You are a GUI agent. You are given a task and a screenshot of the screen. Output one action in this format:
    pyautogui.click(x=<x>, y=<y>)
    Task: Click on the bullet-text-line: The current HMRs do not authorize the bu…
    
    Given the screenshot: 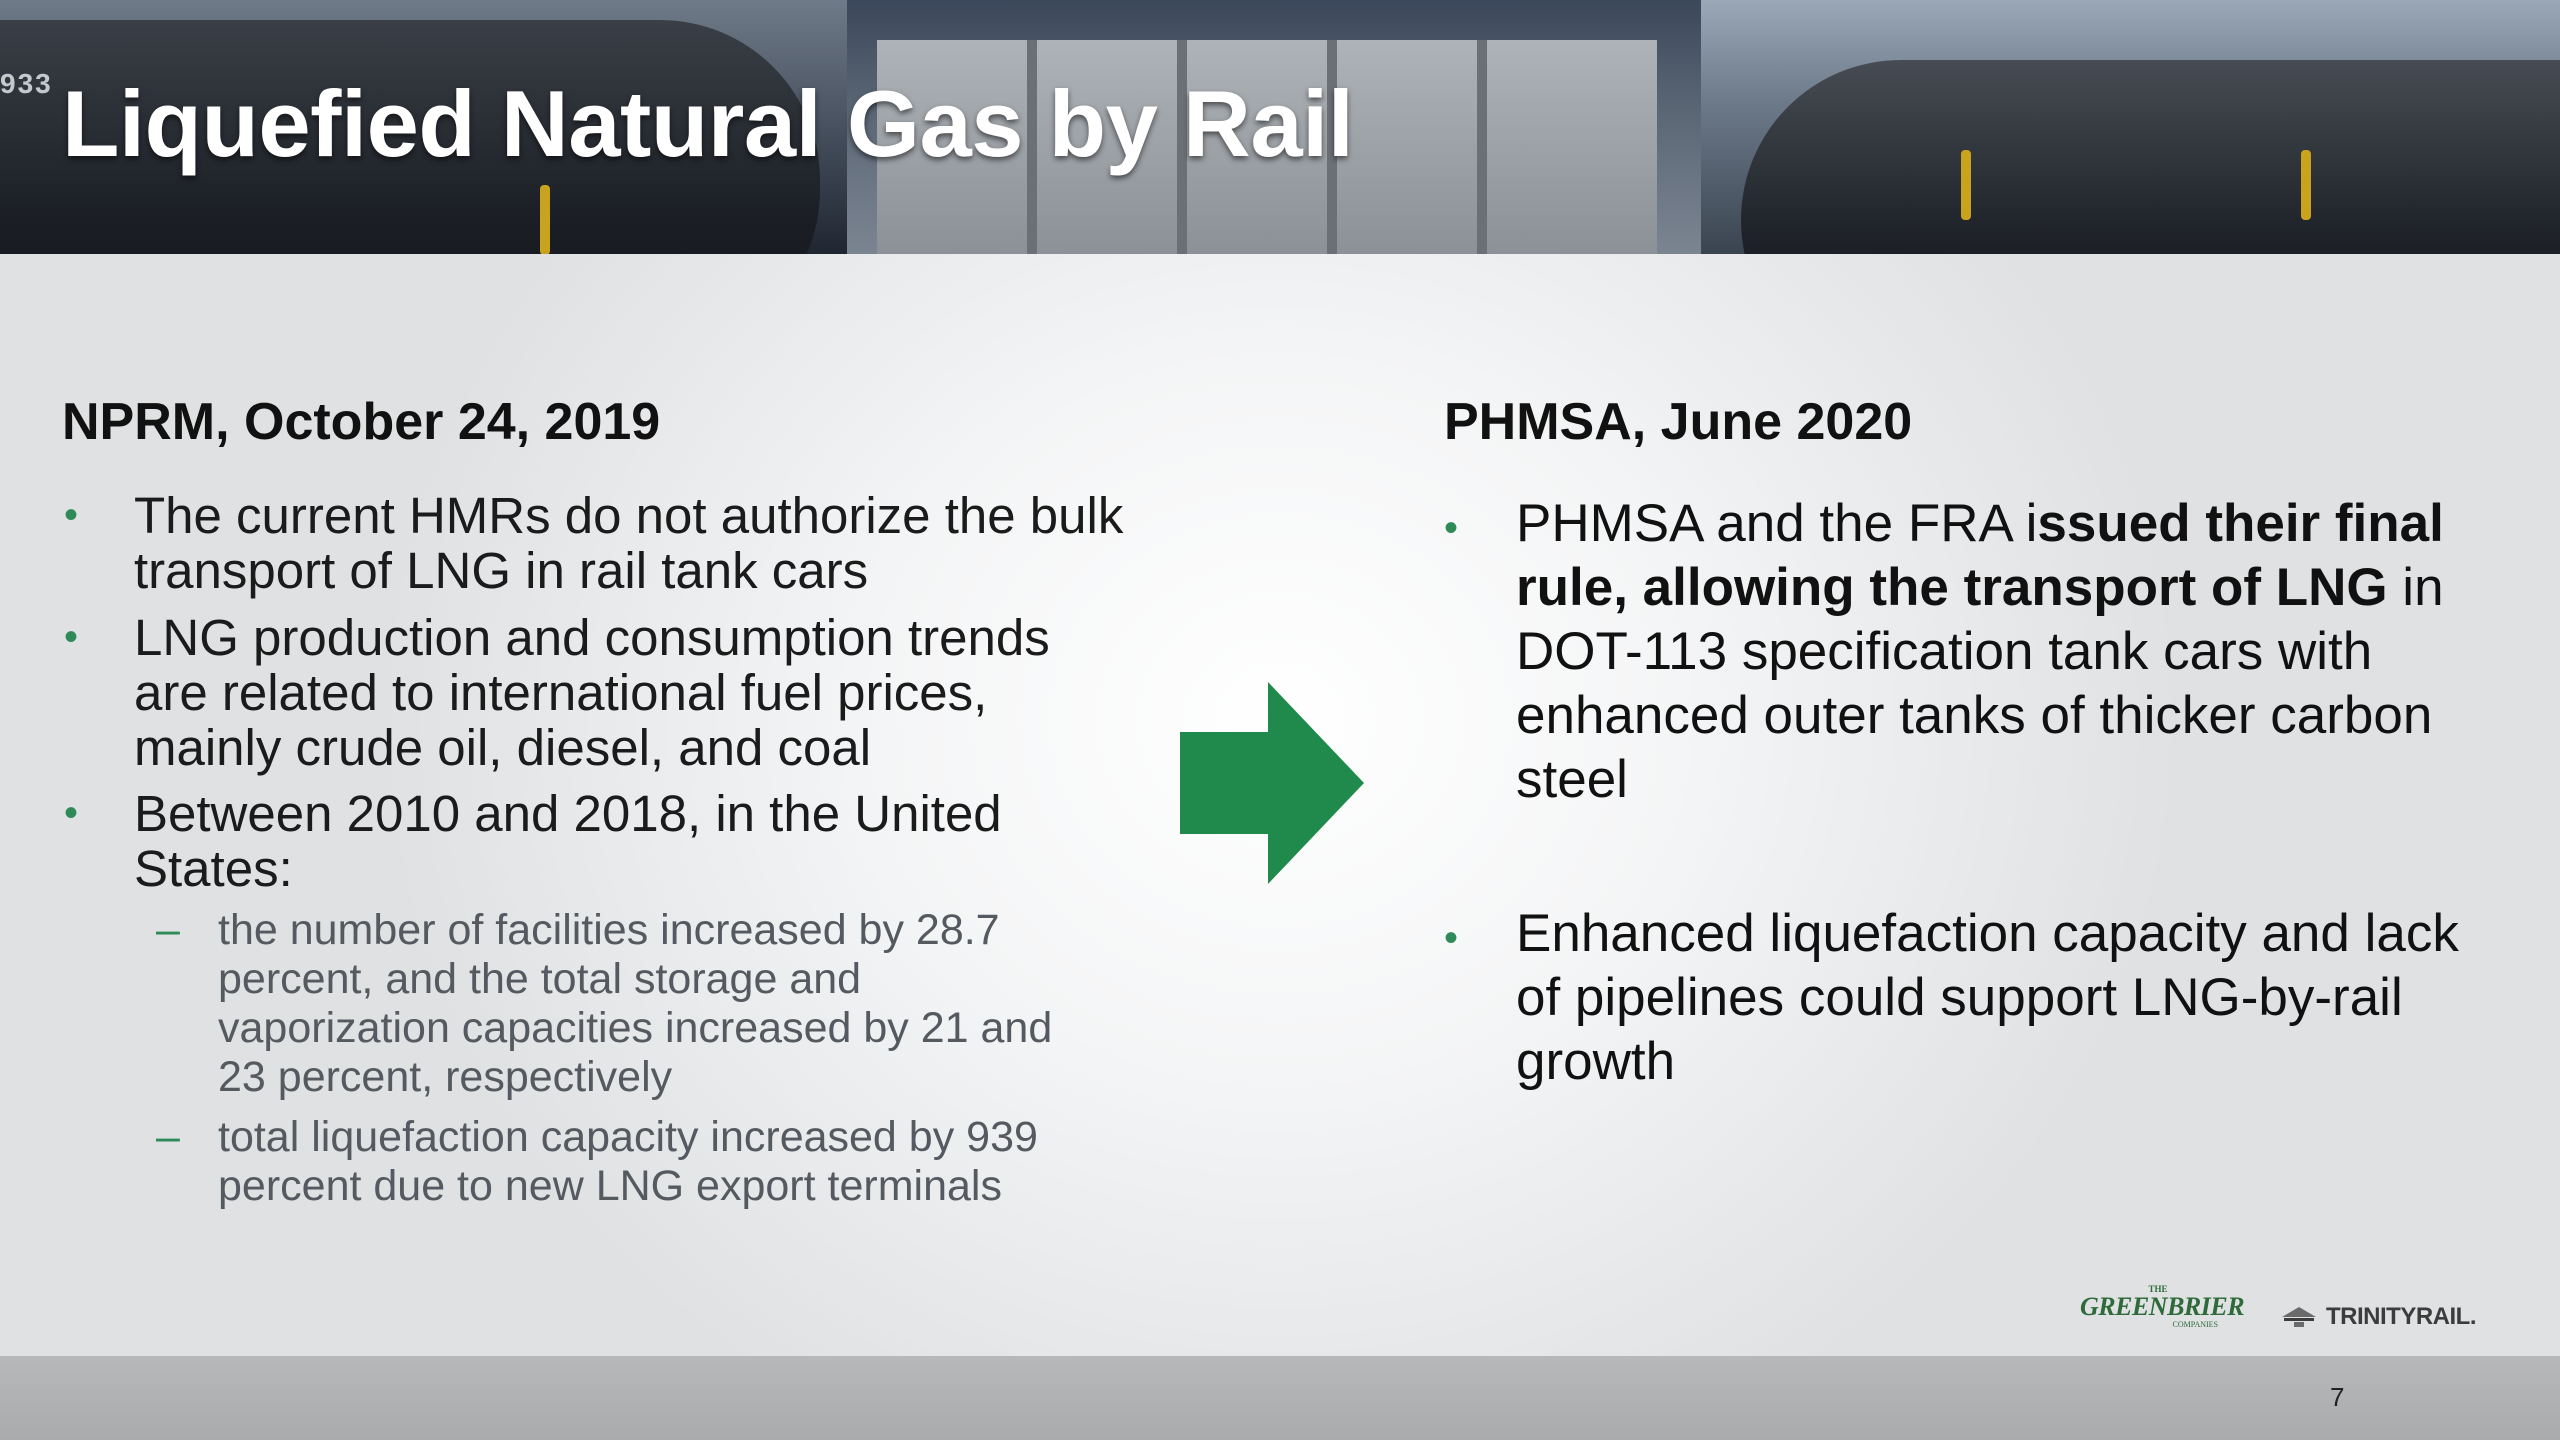 What is the action you would take?
    pyautogui.click(x=629, y=515)
    